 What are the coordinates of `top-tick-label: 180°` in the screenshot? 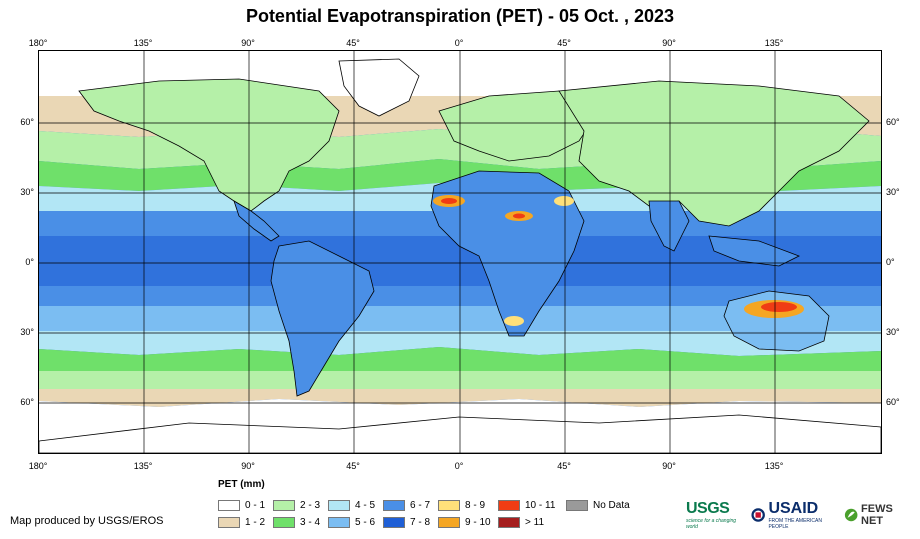 It's located at (38, 43).